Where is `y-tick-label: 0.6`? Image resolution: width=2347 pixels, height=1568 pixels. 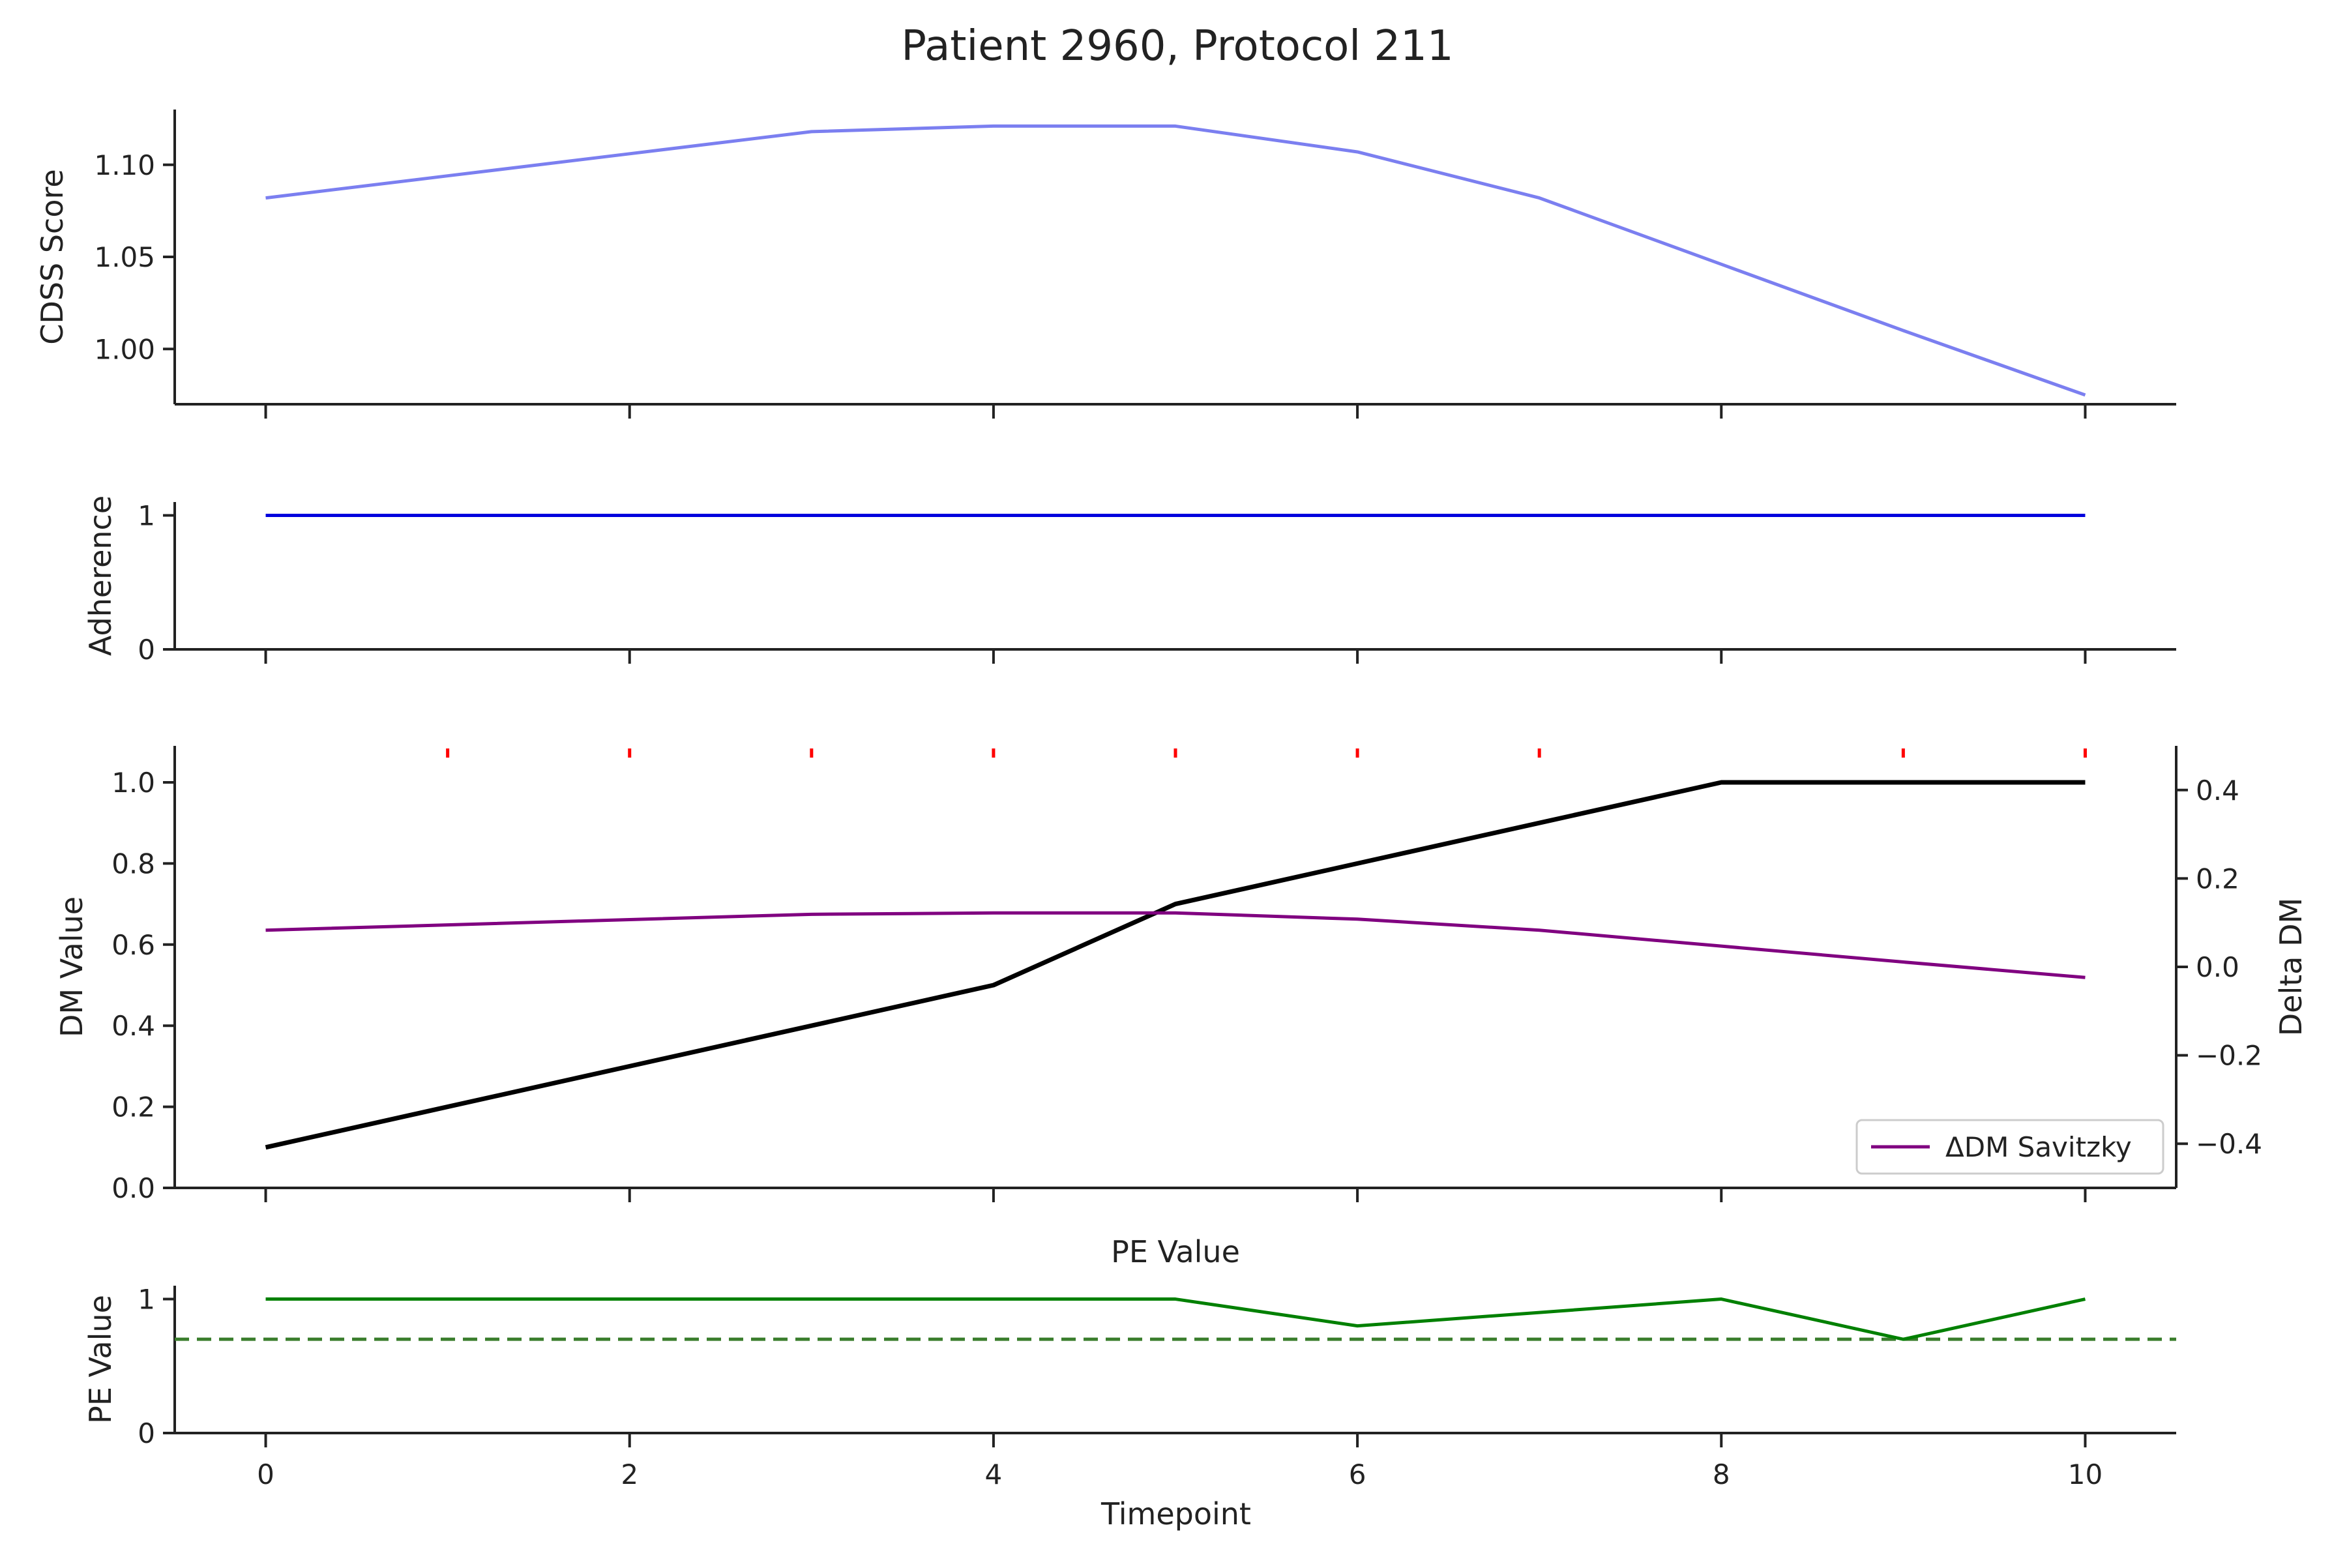 y-tick-label: 0.6 is located at coordinates (133, 945).